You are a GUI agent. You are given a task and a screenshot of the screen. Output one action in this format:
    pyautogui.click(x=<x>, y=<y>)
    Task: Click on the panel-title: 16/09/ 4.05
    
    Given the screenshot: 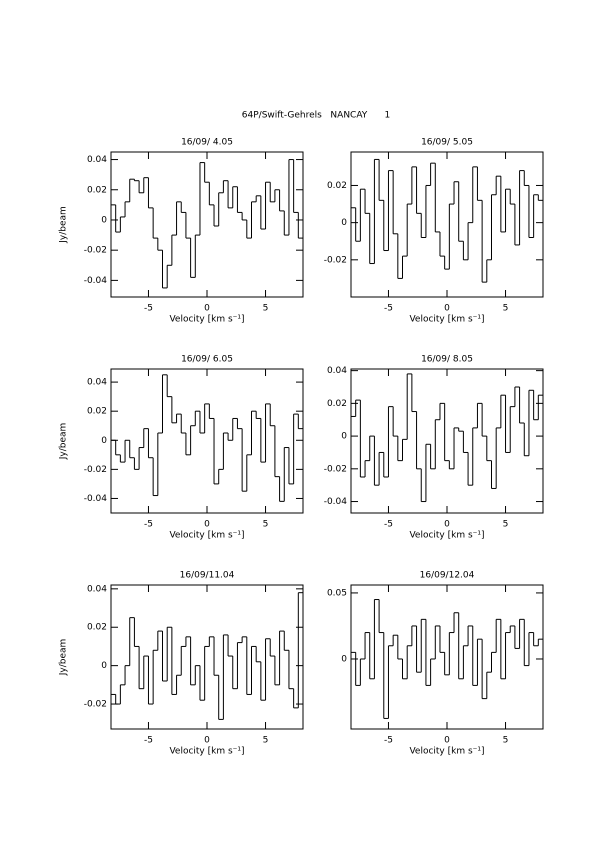 What is the action you would take?
    pyautogui.click(x=207, y=143)
    